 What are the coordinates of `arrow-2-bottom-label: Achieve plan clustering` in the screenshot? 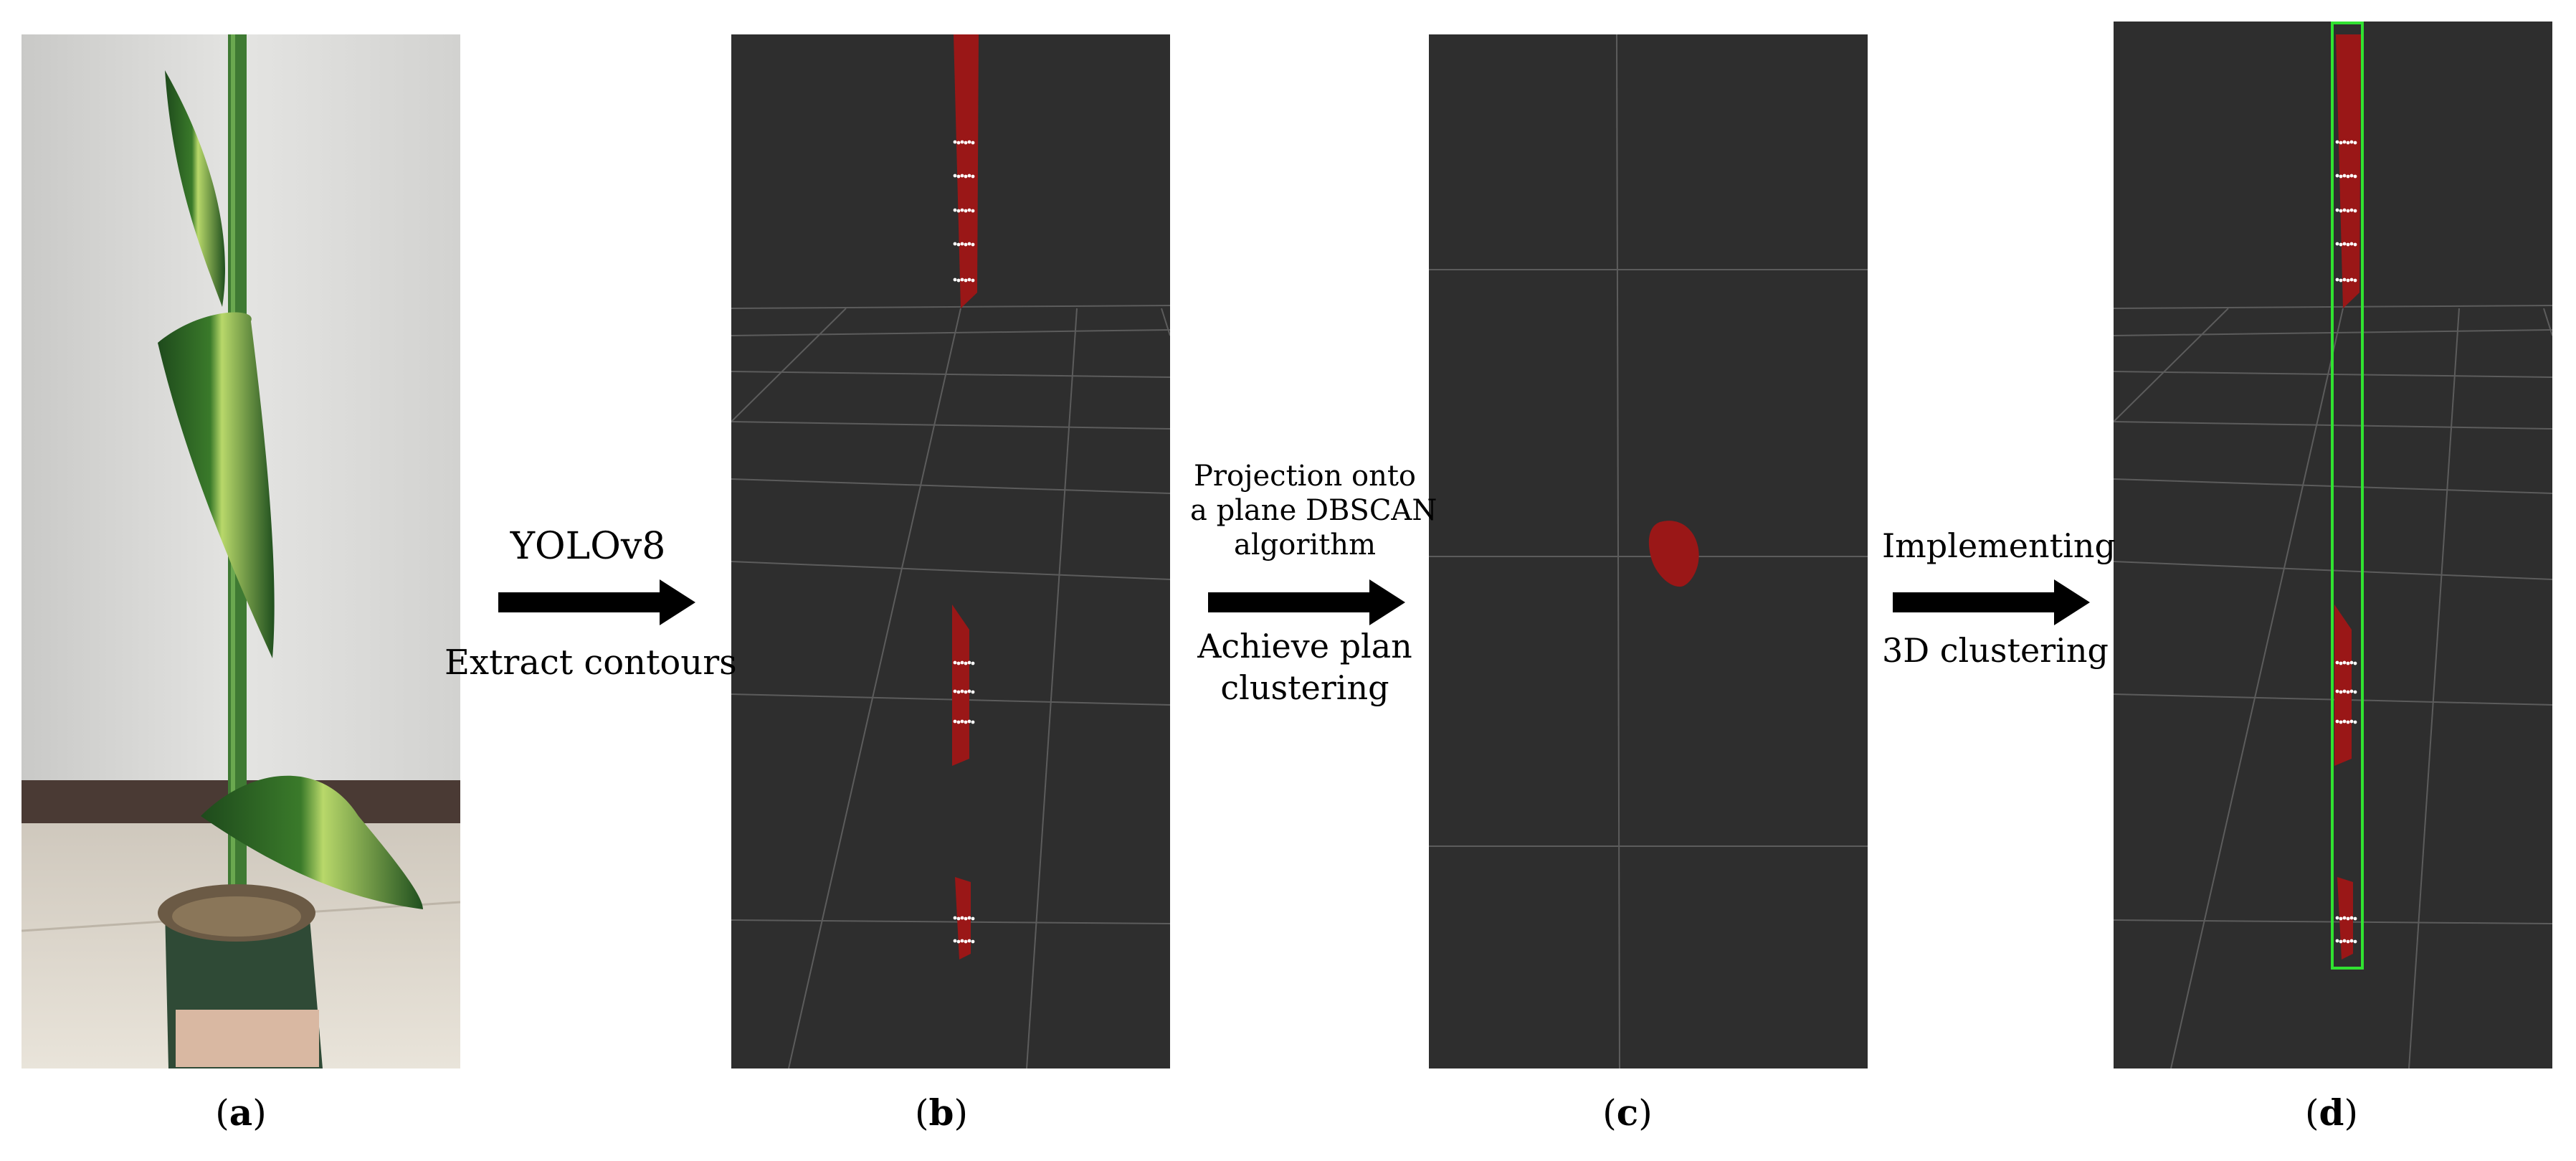 It's located at (1305, 667).